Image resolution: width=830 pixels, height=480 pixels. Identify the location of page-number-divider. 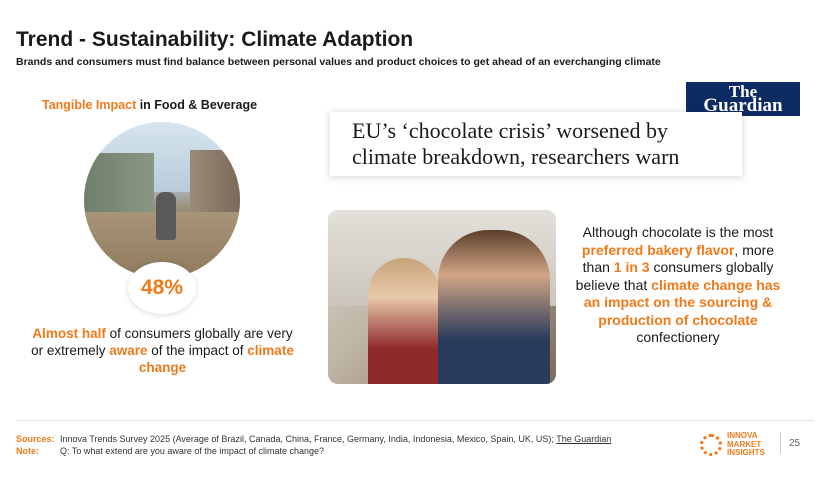
(780, 443).